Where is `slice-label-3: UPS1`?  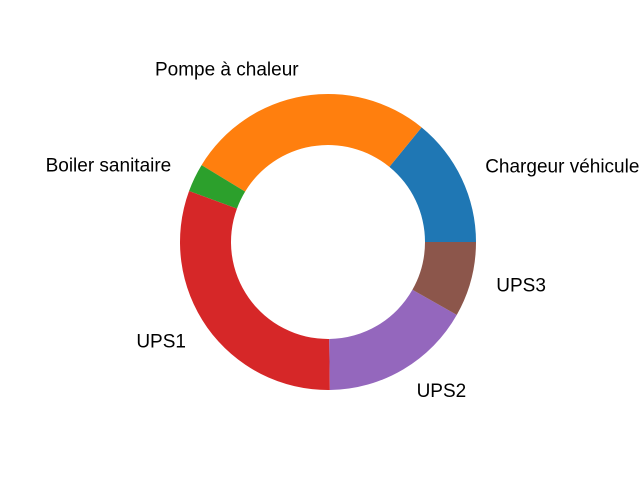 slice-label-3: UPS1 is located at coordinates (161, 342).